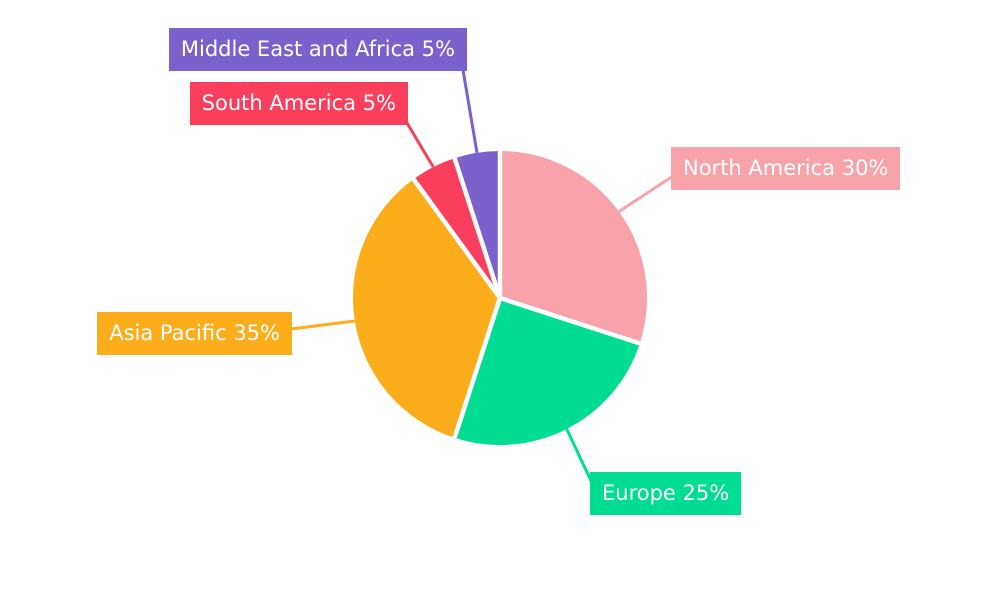 The width and height of the screenshot is (1000, 600). I want to click on pie-slice-south-america, so click(456, 228).